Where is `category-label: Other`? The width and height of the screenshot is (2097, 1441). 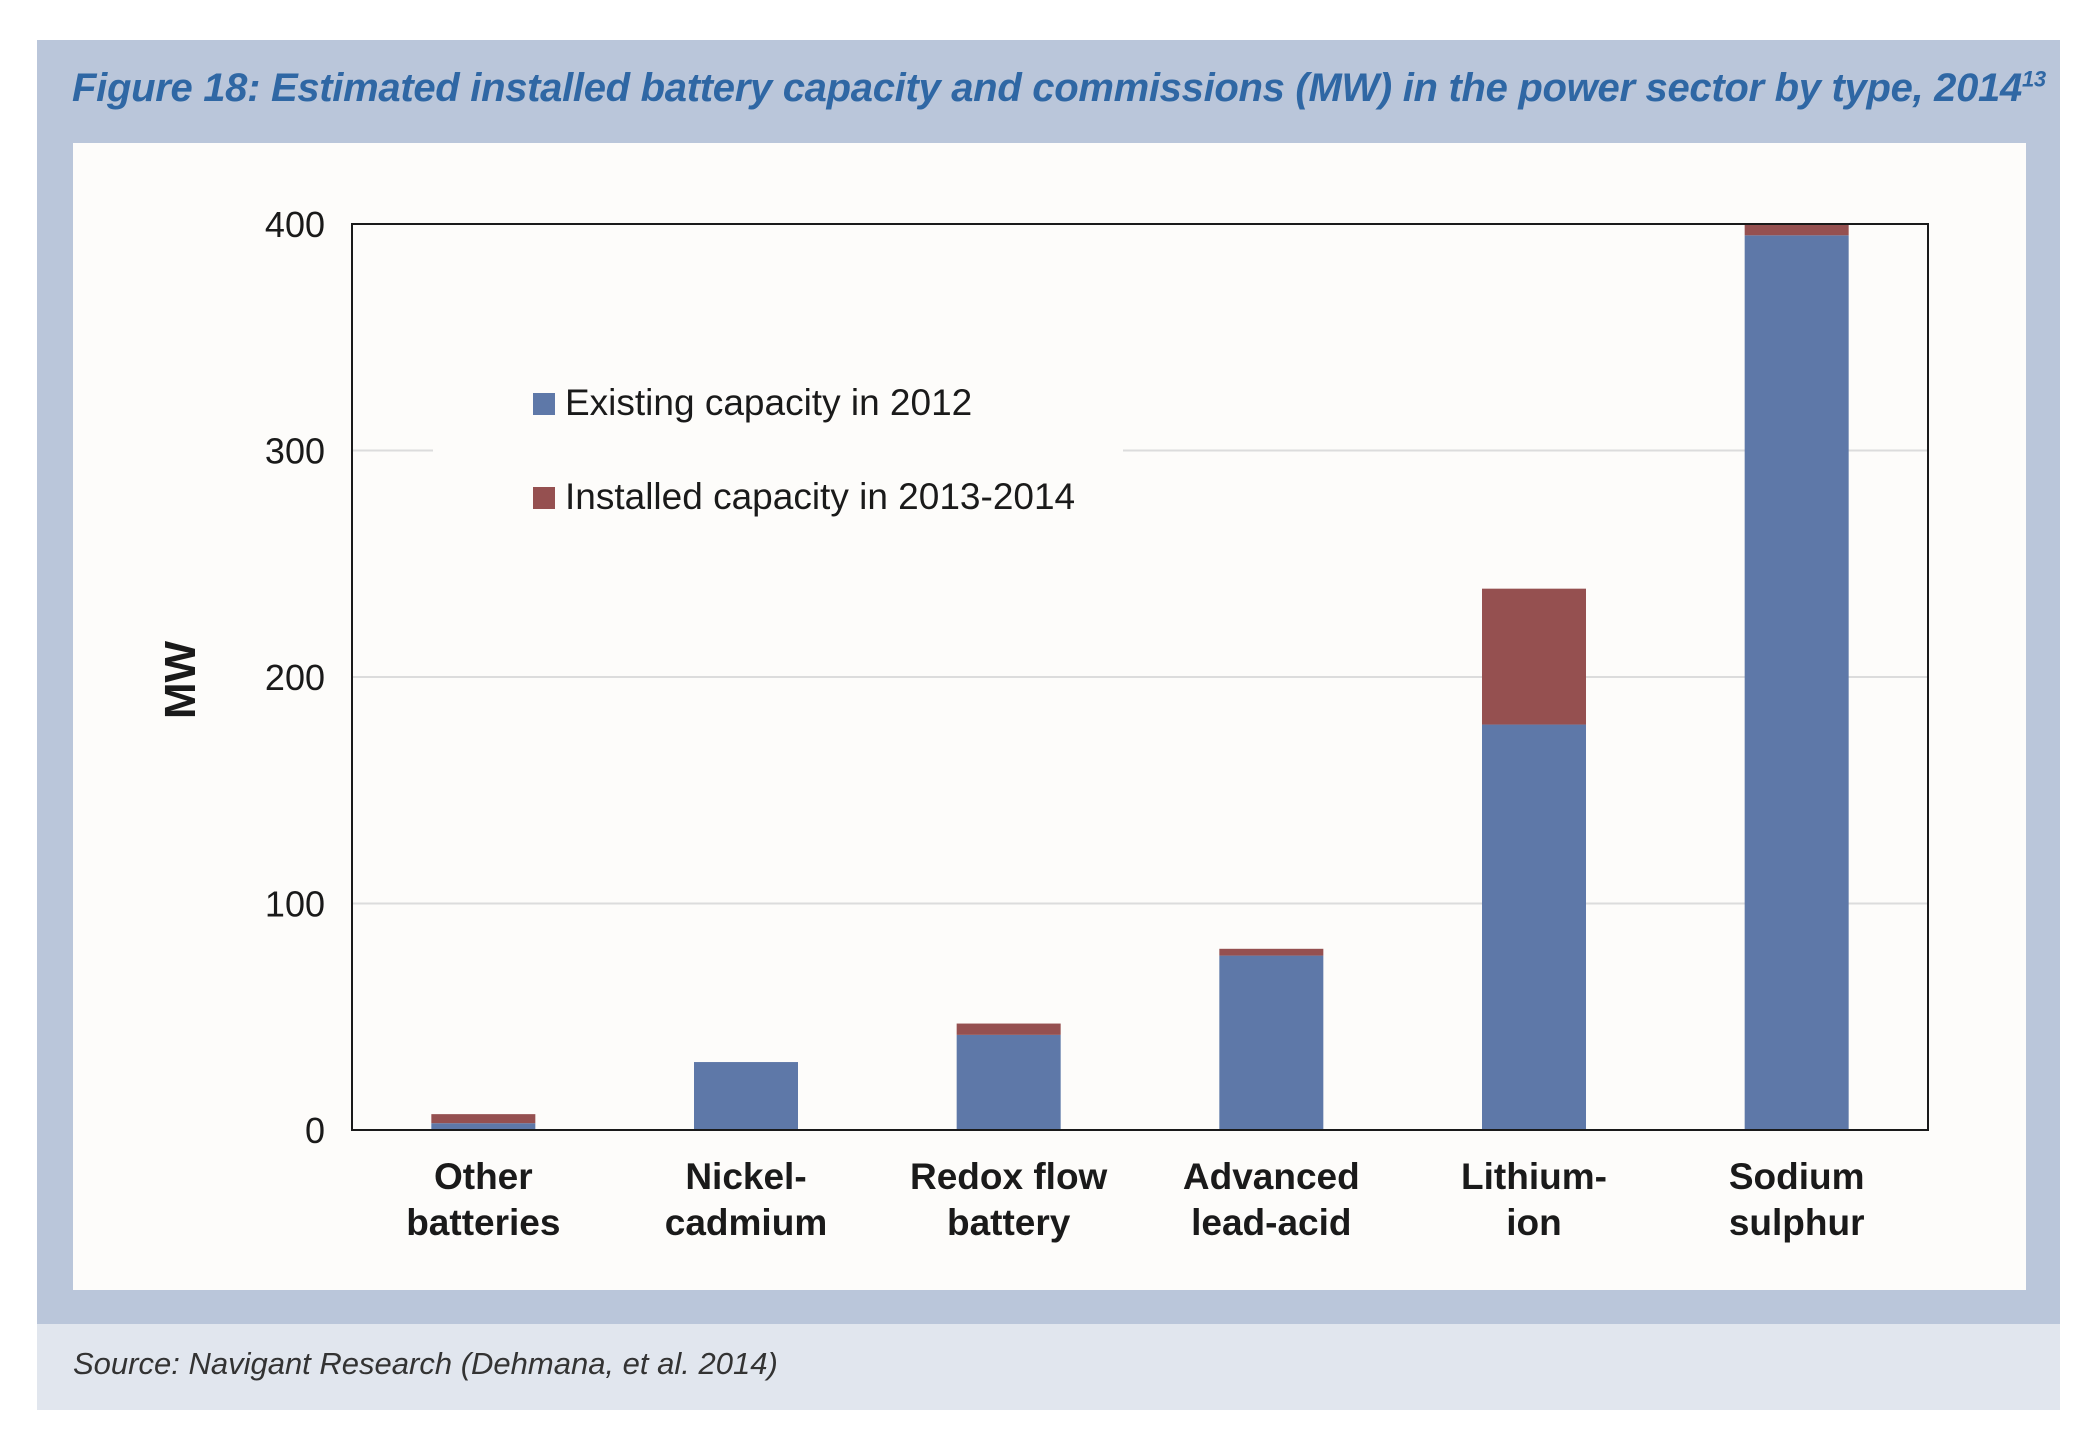
category-label: Other is located at coordinates (483, 1176).